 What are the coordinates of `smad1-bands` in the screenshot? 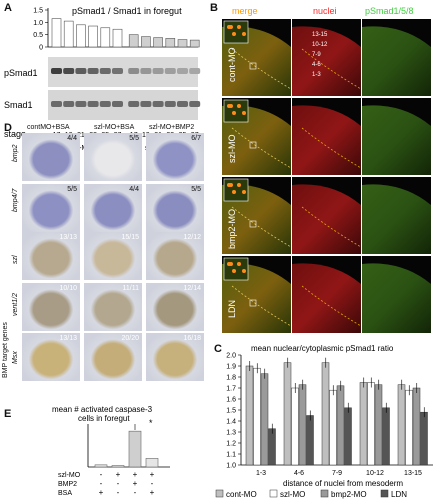 It's located at (126, 104).